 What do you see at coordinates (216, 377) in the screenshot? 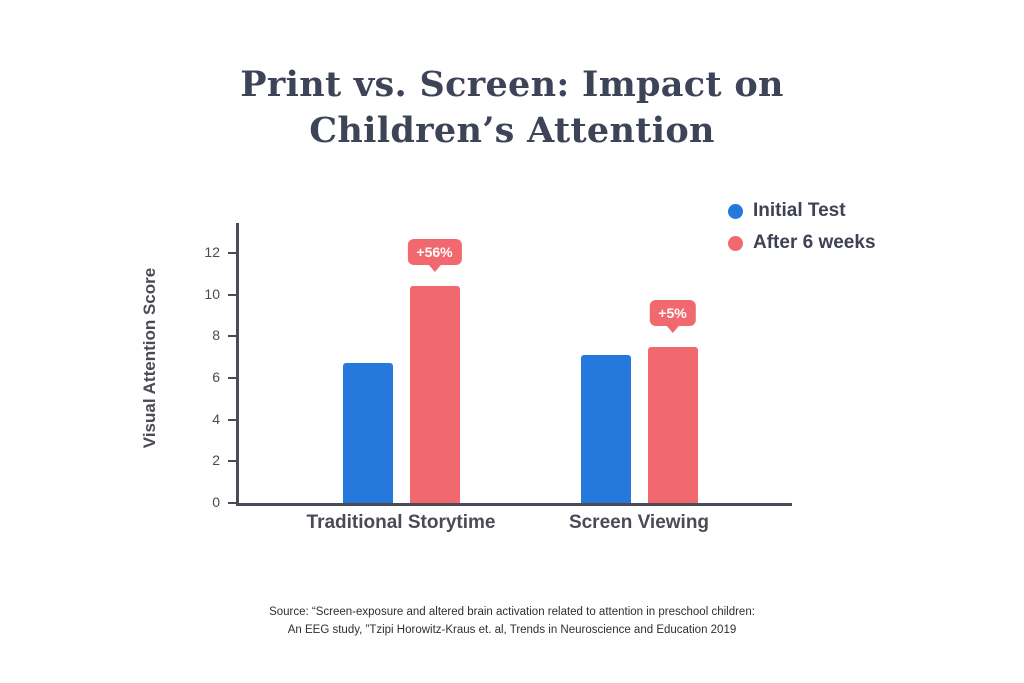
I see `y-tick-label: 6` at bounding box center [216, 377].